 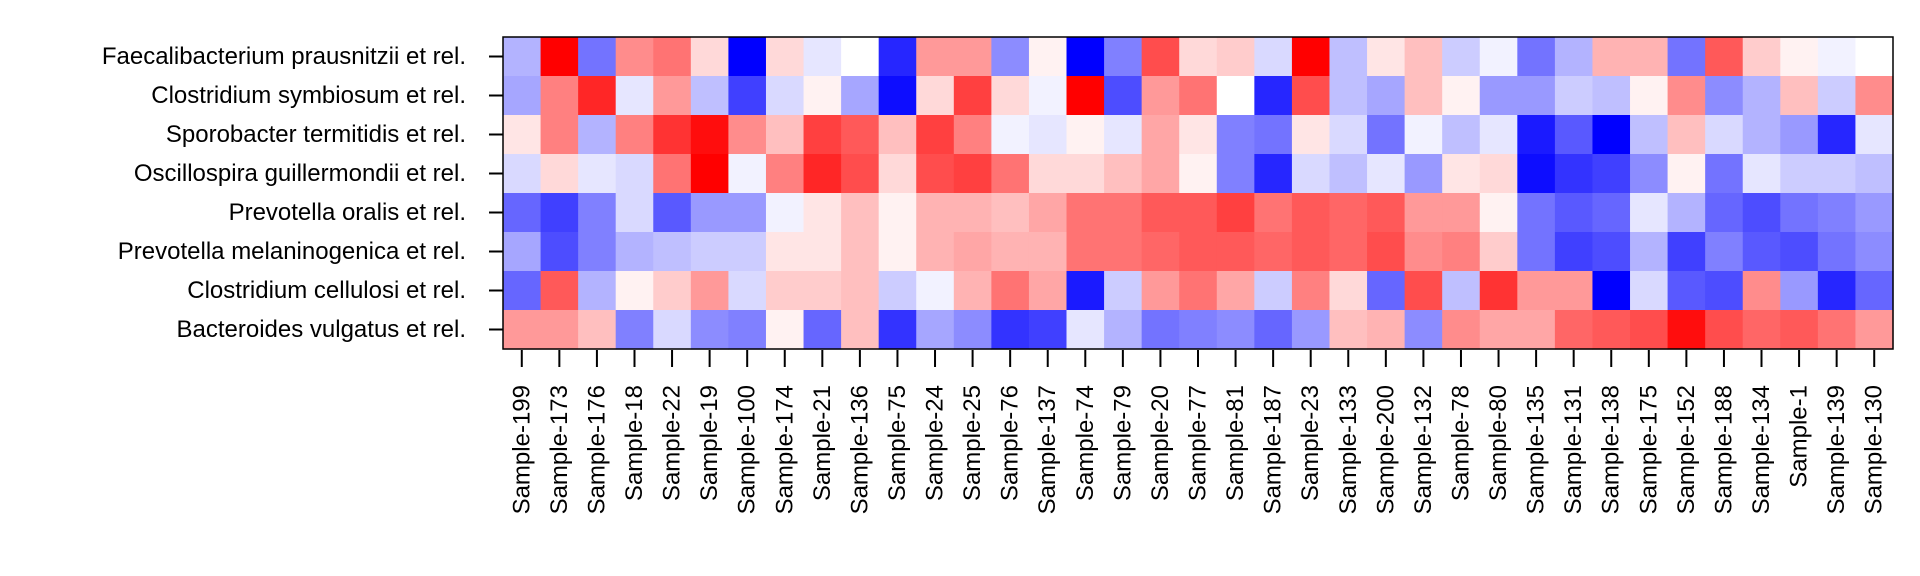 What do you see at coordinates (1423, 449) in the screenshot?
I see `column-label: Sample-132` at bounding box center [1423, 449].